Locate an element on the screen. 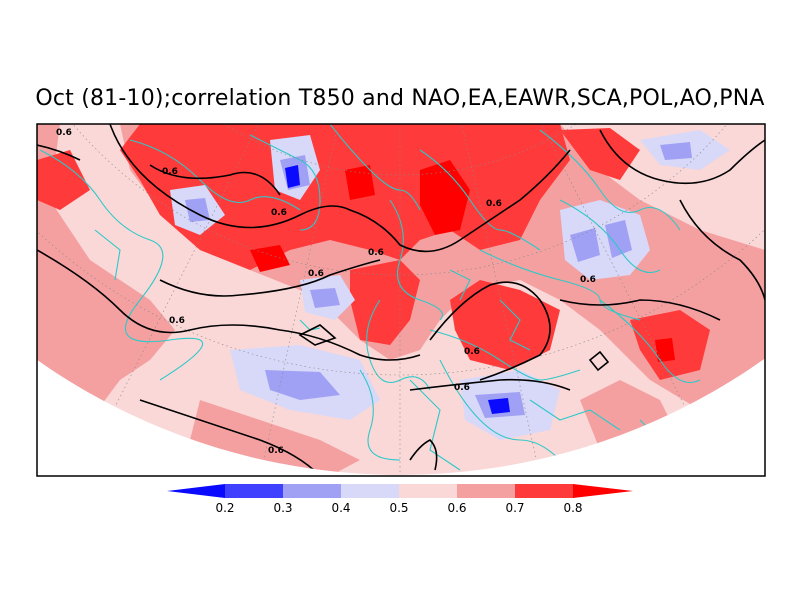 The image size is (800, 600). colorbar-tick-label: 0.7 is located at coordinates (514, 508).